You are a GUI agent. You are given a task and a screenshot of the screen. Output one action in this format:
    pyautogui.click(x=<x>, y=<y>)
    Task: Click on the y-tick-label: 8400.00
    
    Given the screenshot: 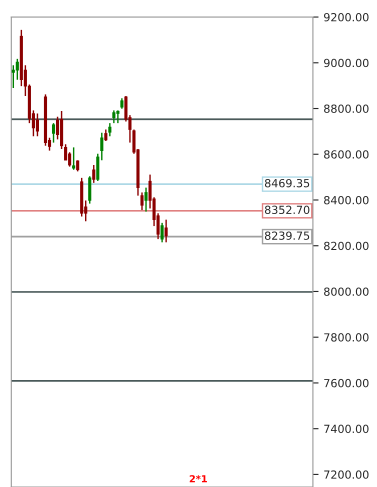 What is the action you would take?
    pyautogui.click(x=346, y=200)
    